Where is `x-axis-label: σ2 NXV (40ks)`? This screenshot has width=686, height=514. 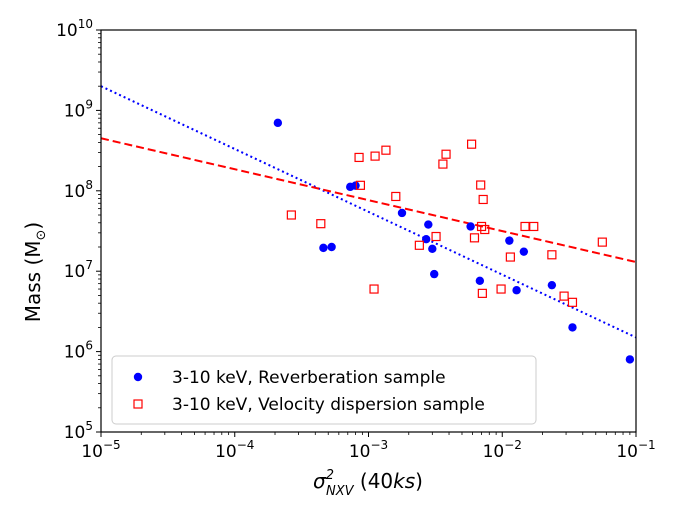 x-axis-label: σ2 NXV (40ks) is located at coordinates (368, 483).